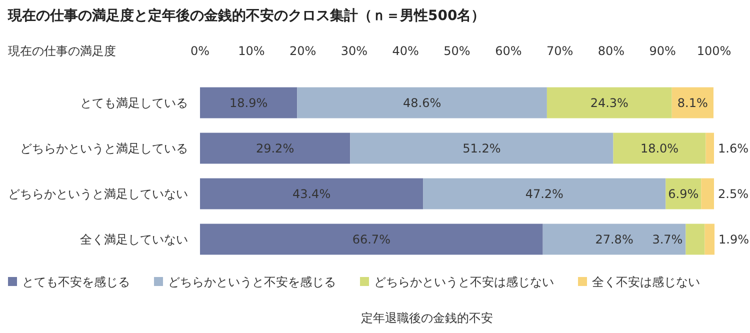  Describe the element at coordinates (62, 51) in the screenshot. I see `y-axis-title: 現在の仕事の満足度` at that location.